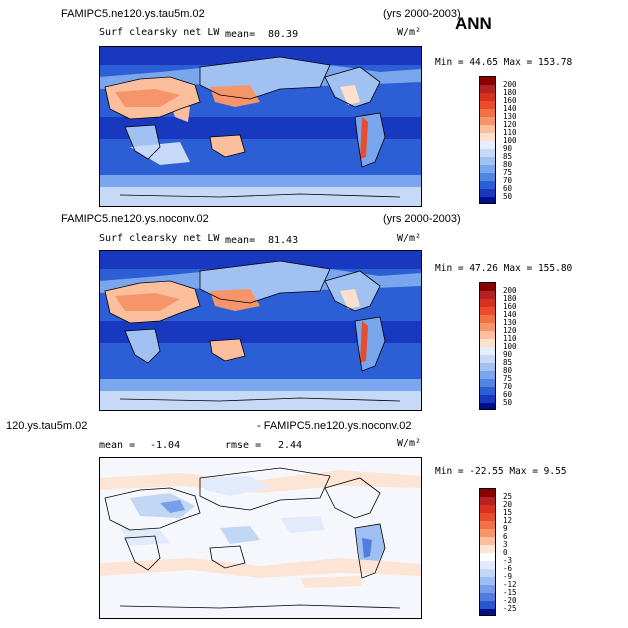  What do you see at coordinates (505, 544) in the screenshot?
I see `colorbar-tick: 3` at bounding box center [505, 544].